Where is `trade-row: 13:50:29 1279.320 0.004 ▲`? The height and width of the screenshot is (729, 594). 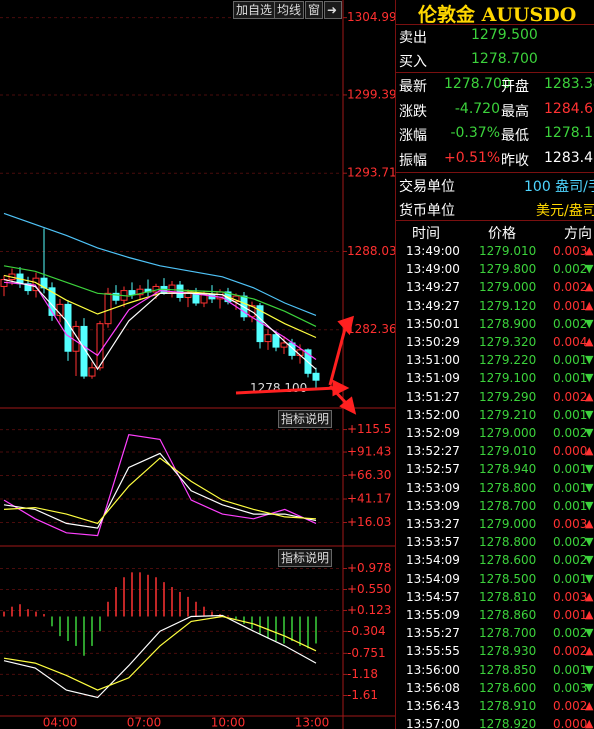
trade-row: 13:50:29 1279.320 0.004 ▲ is located at coordinates (495, 343).